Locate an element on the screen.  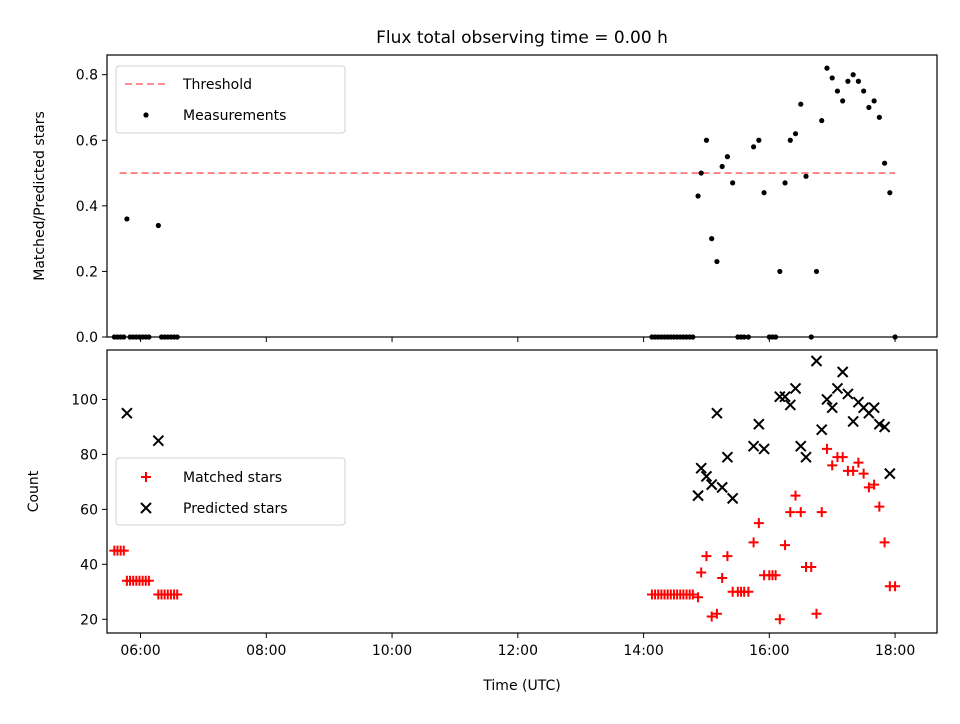
x-axis-label: Time (UTC) is located at coordinates (521, 686).